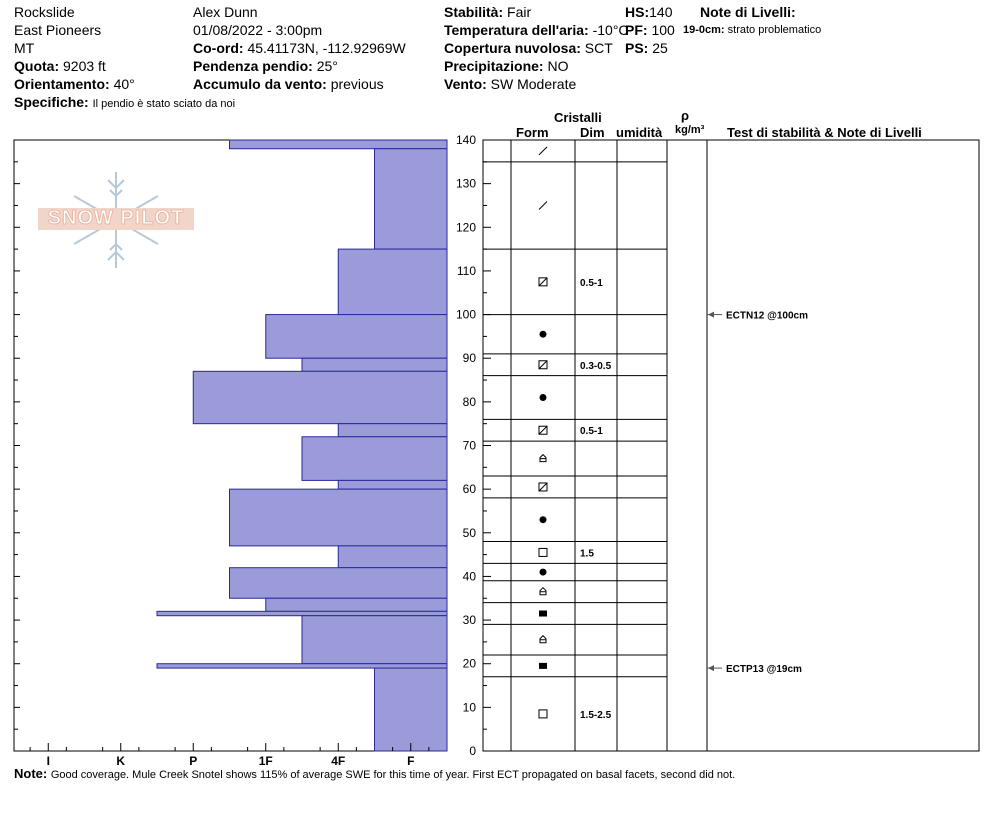  What do you see at coordinates (690, 130) in the screenshot?
I see `density-unit: kg/m³` at bounding box center [690, 130].